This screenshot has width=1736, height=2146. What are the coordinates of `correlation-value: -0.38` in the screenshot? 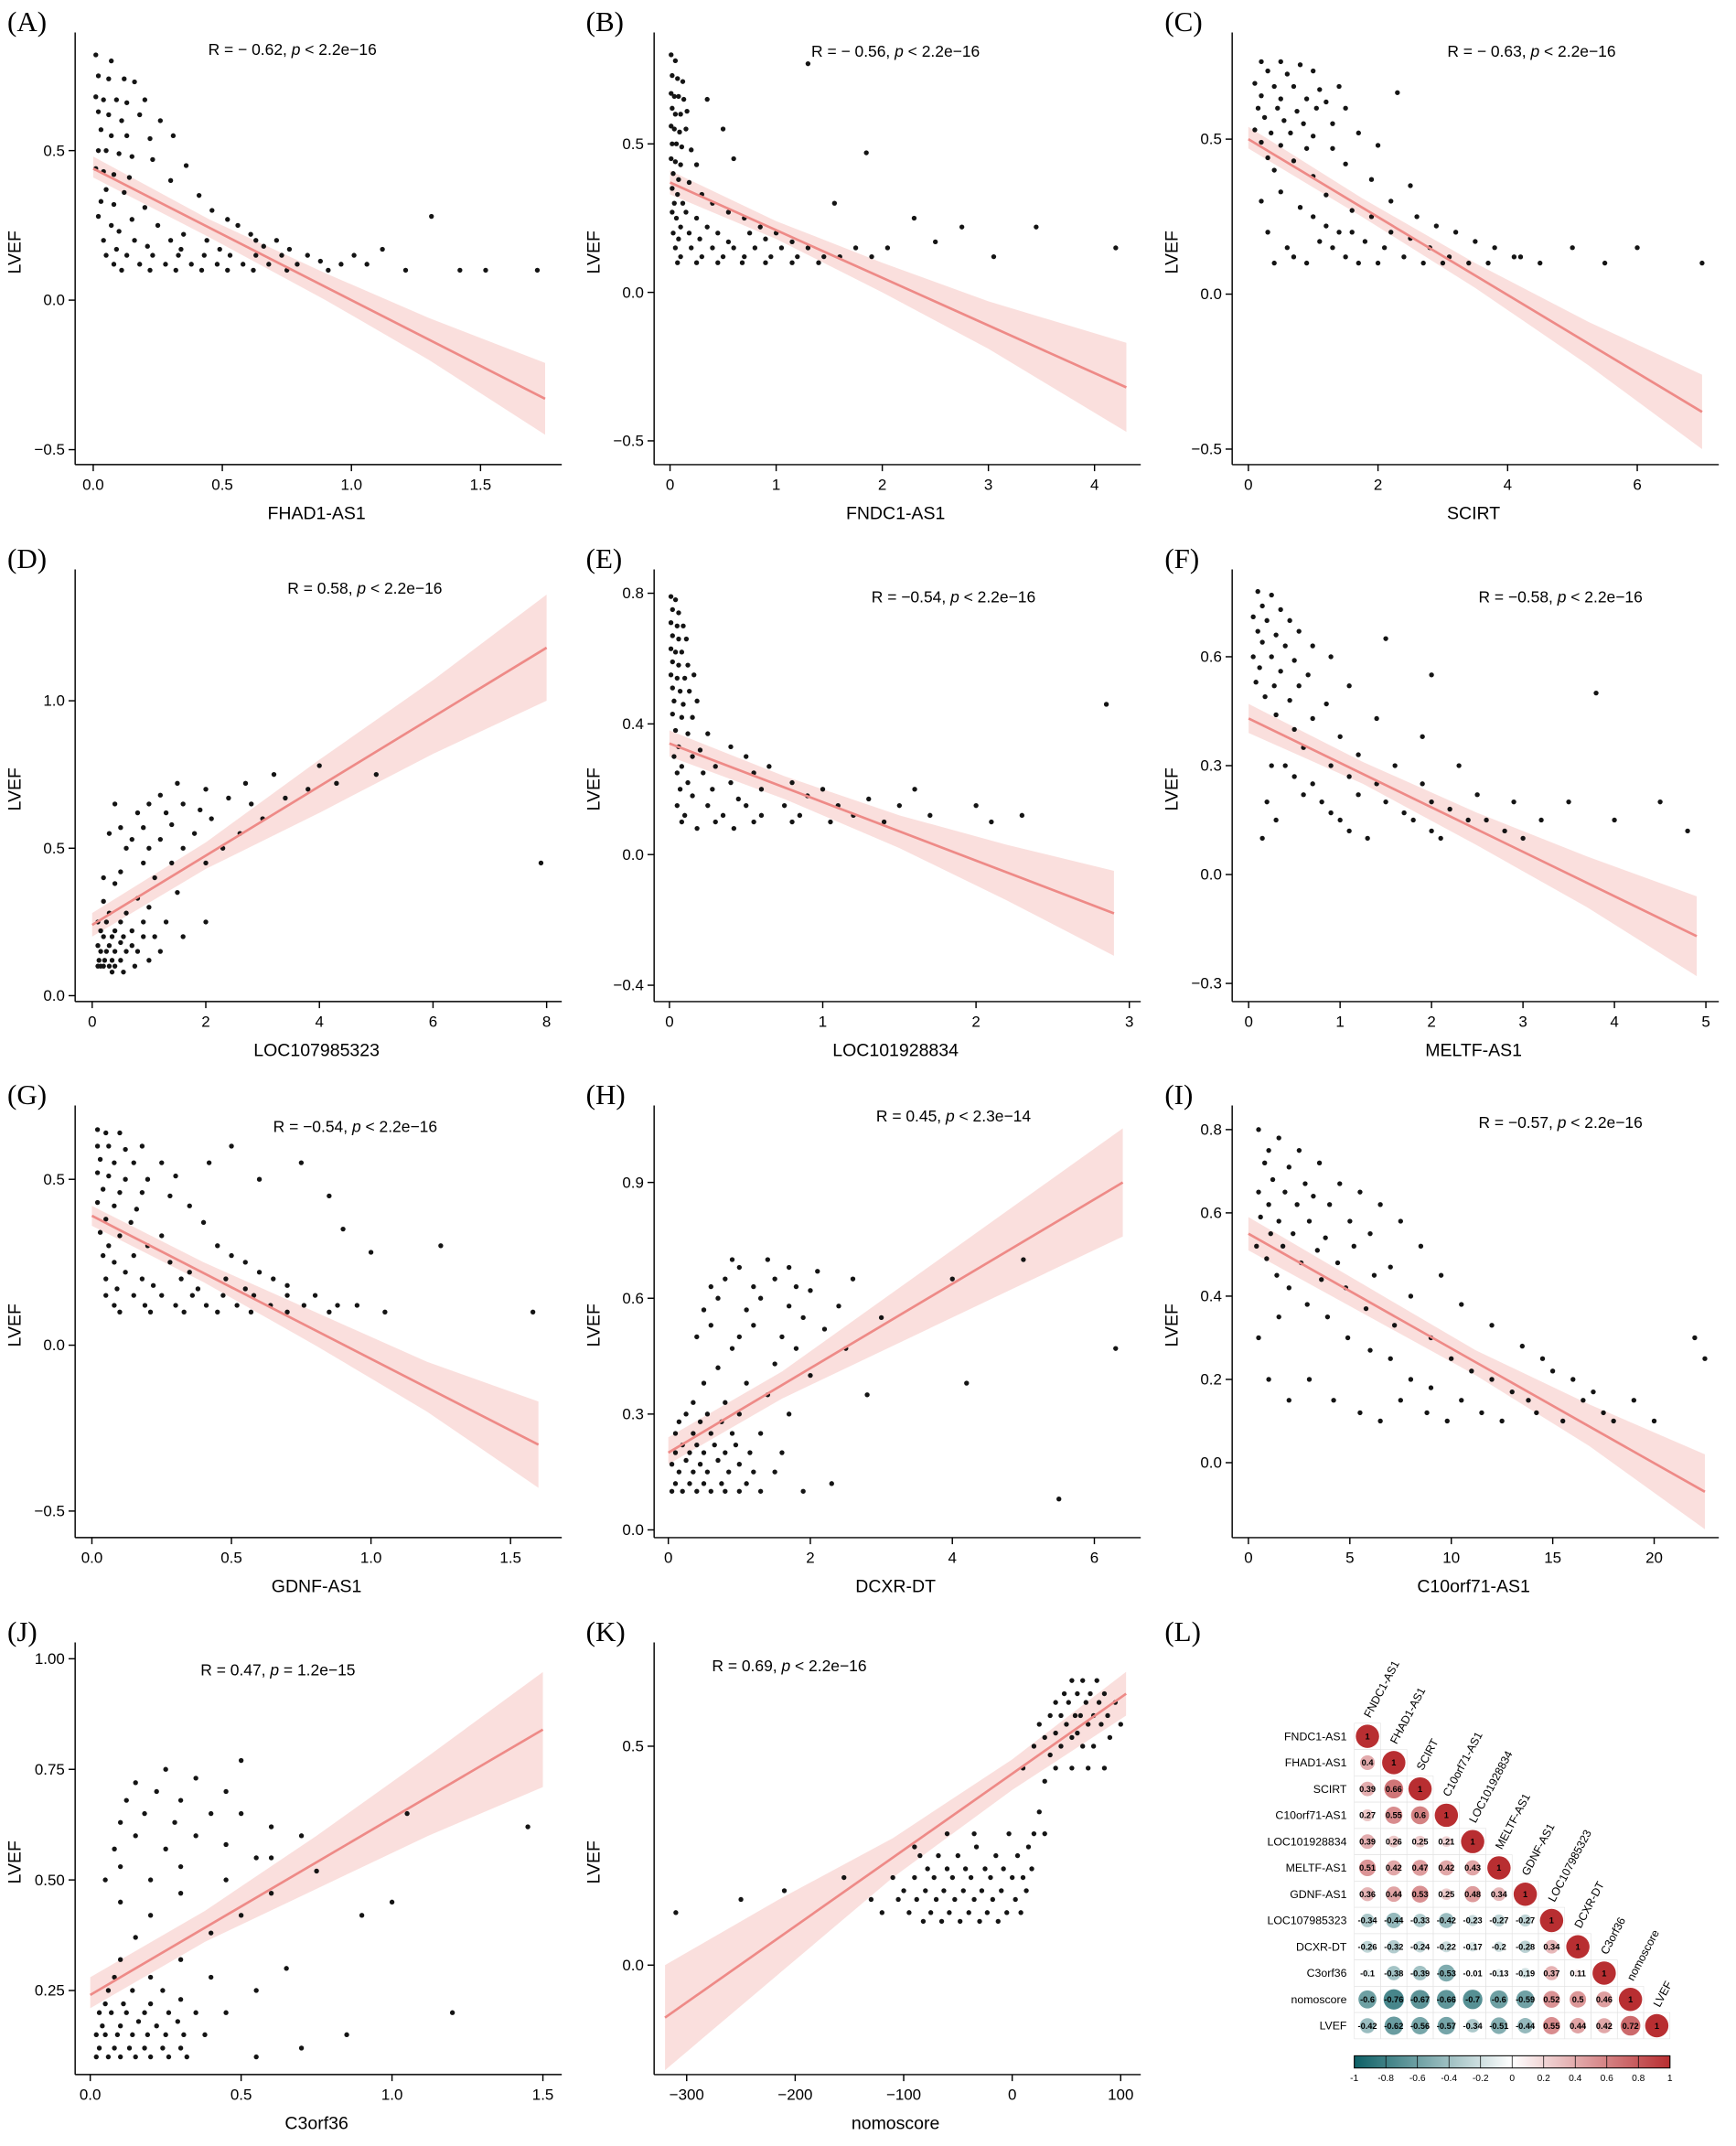 It's located at (1394, 1973).